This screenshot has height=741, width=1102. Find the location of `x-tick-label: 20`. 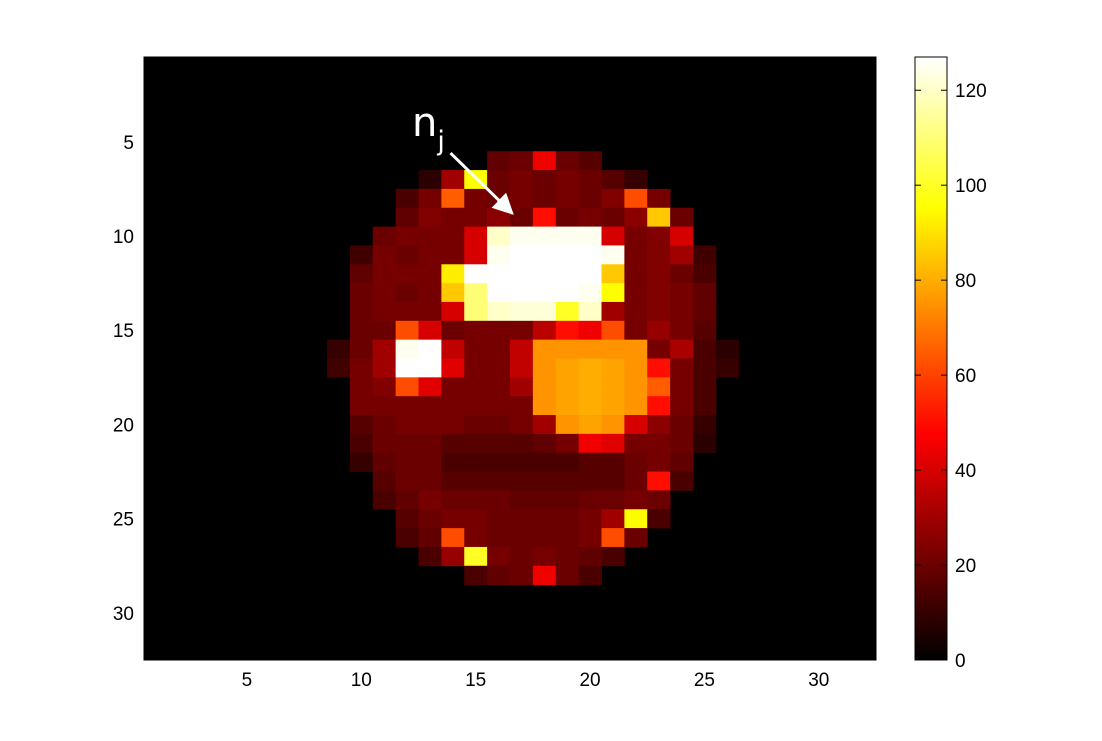

x-tick-label: 20 is located at coordinates (589, 680).